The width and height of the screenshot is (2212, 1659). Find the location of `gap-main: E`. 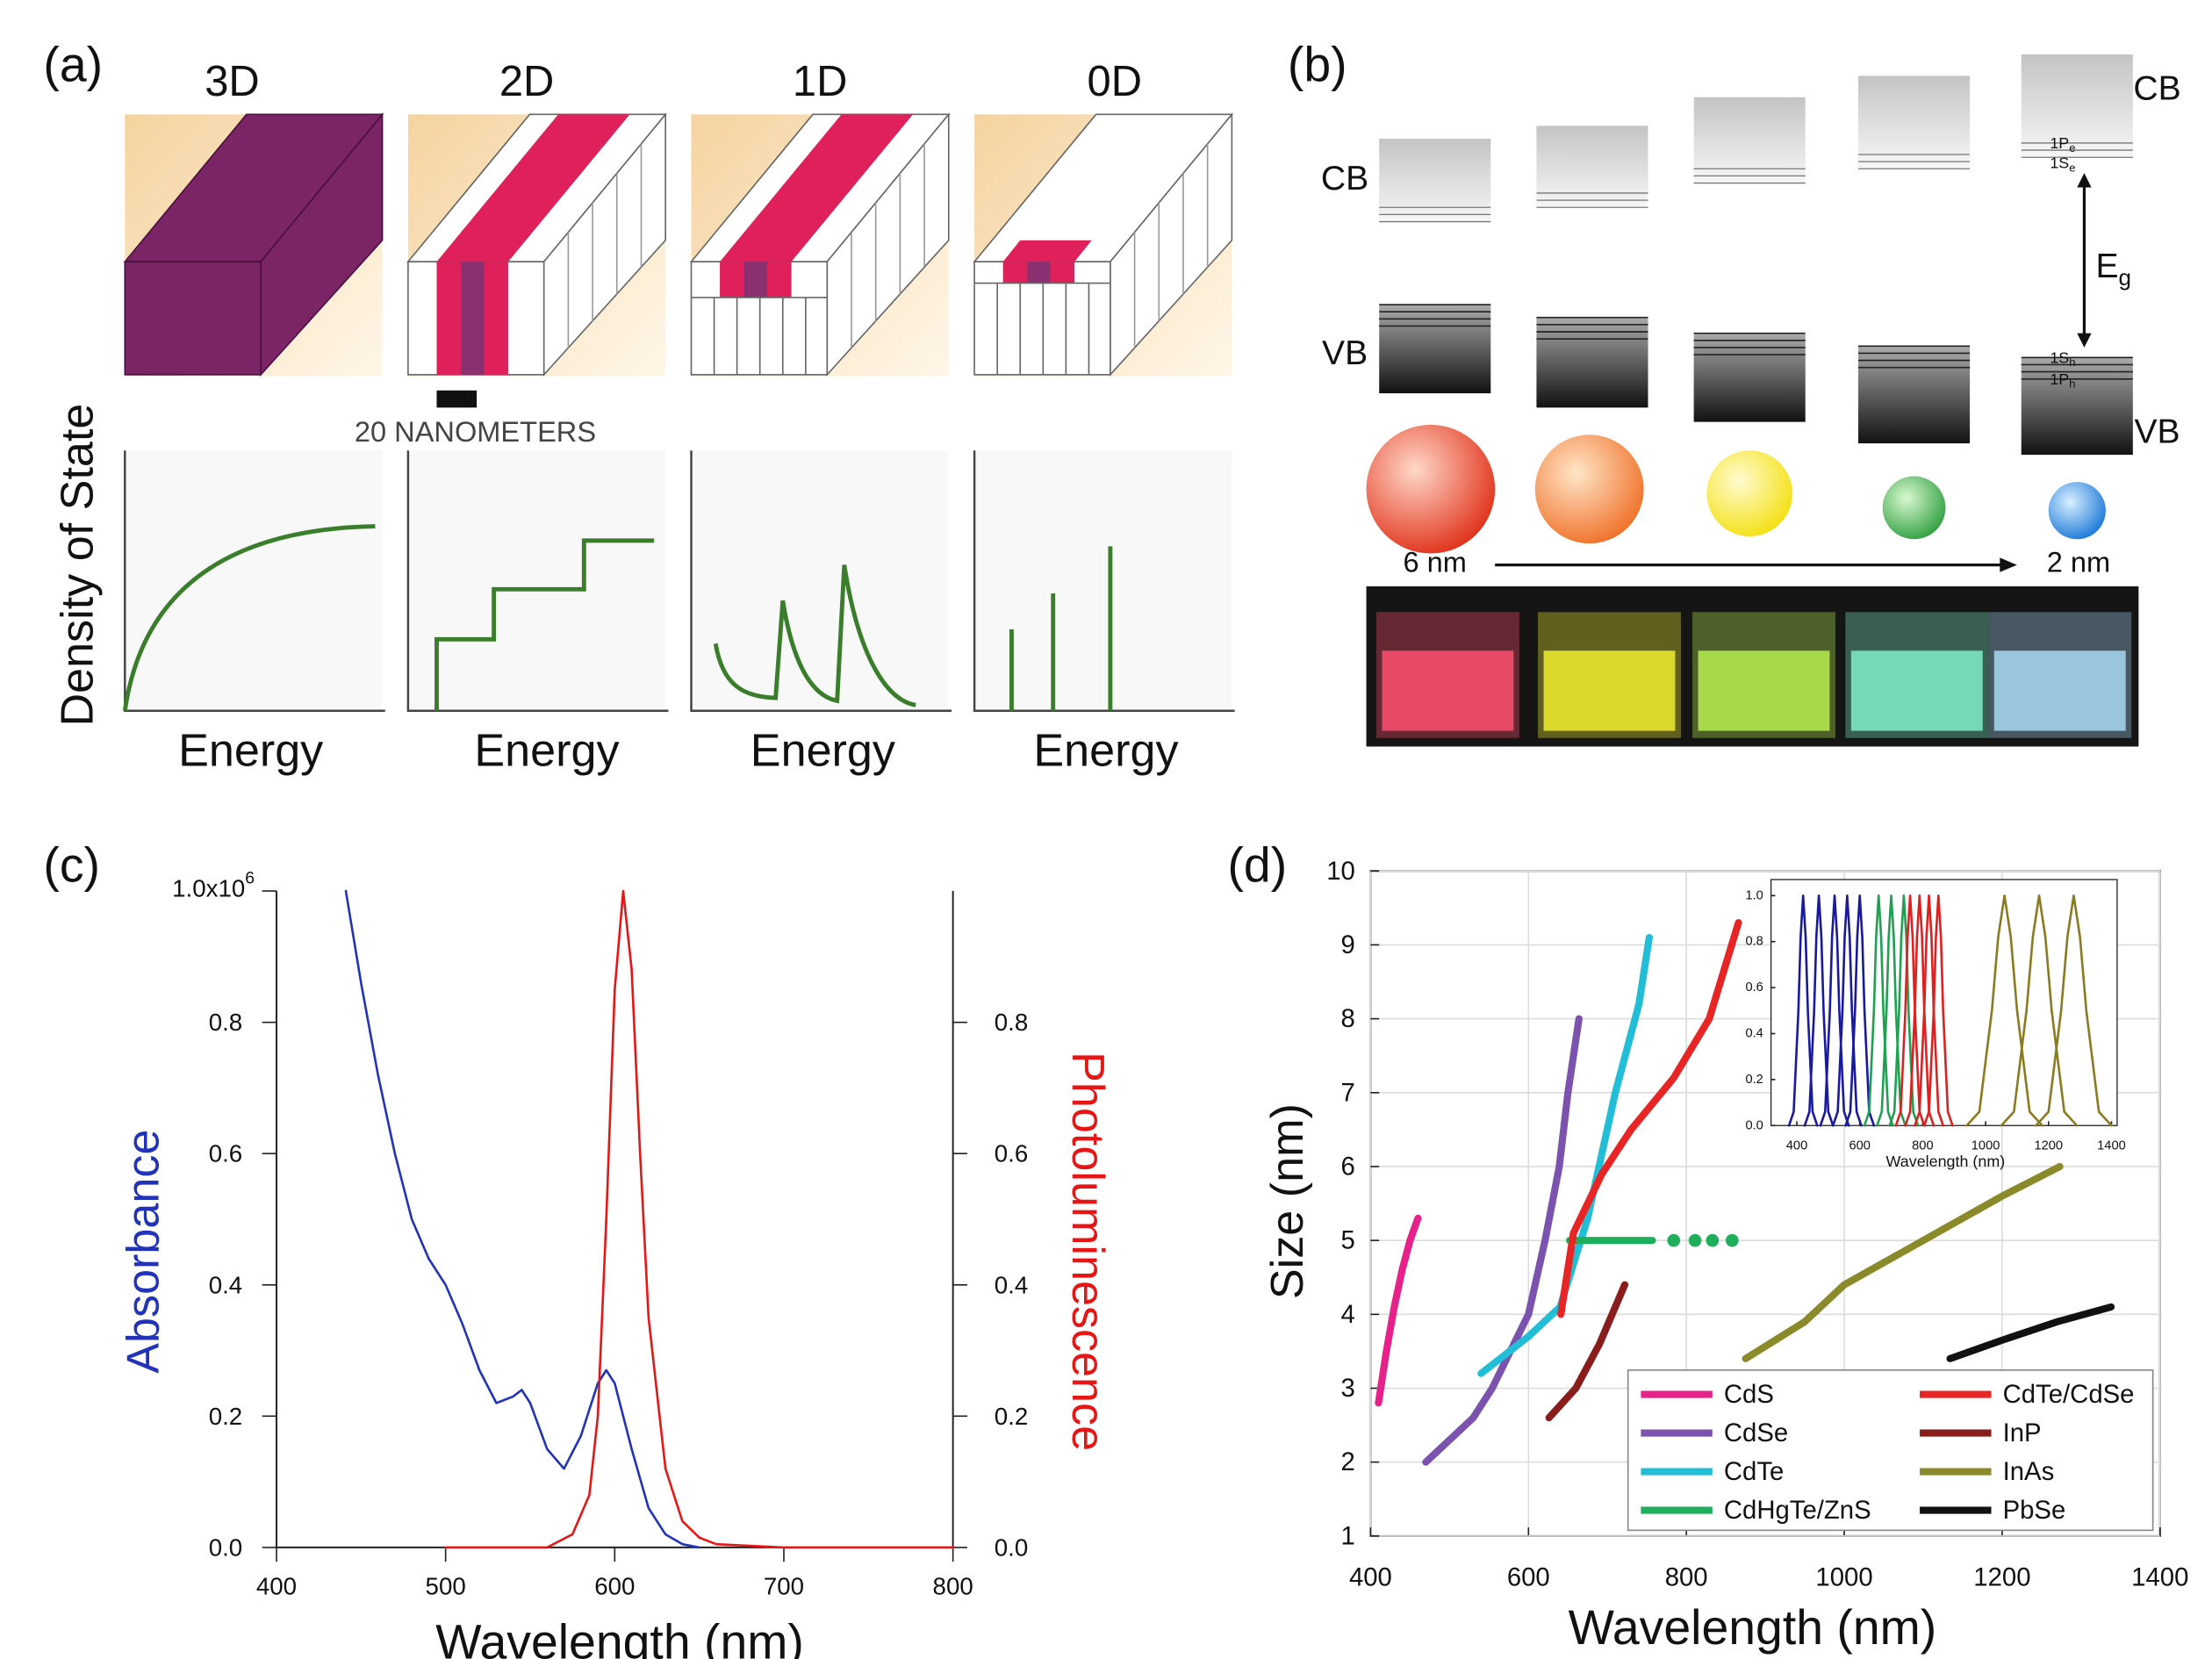

gap-main: E is located at coordinates (2107, 266).